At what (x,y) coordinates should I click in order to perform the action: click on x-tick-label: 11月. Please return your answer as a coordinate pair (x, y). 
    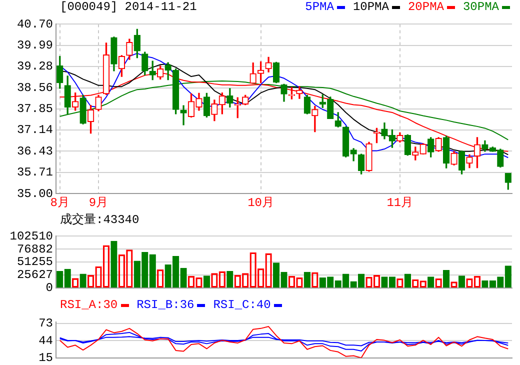
    Looking at the image, I should click on (400, 203).